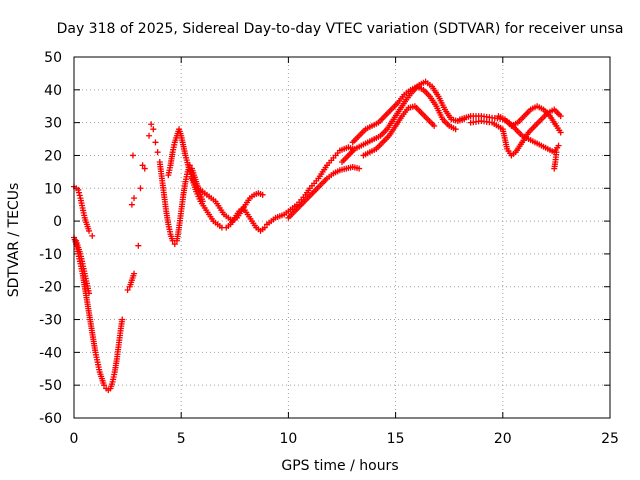 The image size is (640, 480). Describe the element at coordinates (288, 439) in the screenshot. I see `x-tick-label: 10` at that location.